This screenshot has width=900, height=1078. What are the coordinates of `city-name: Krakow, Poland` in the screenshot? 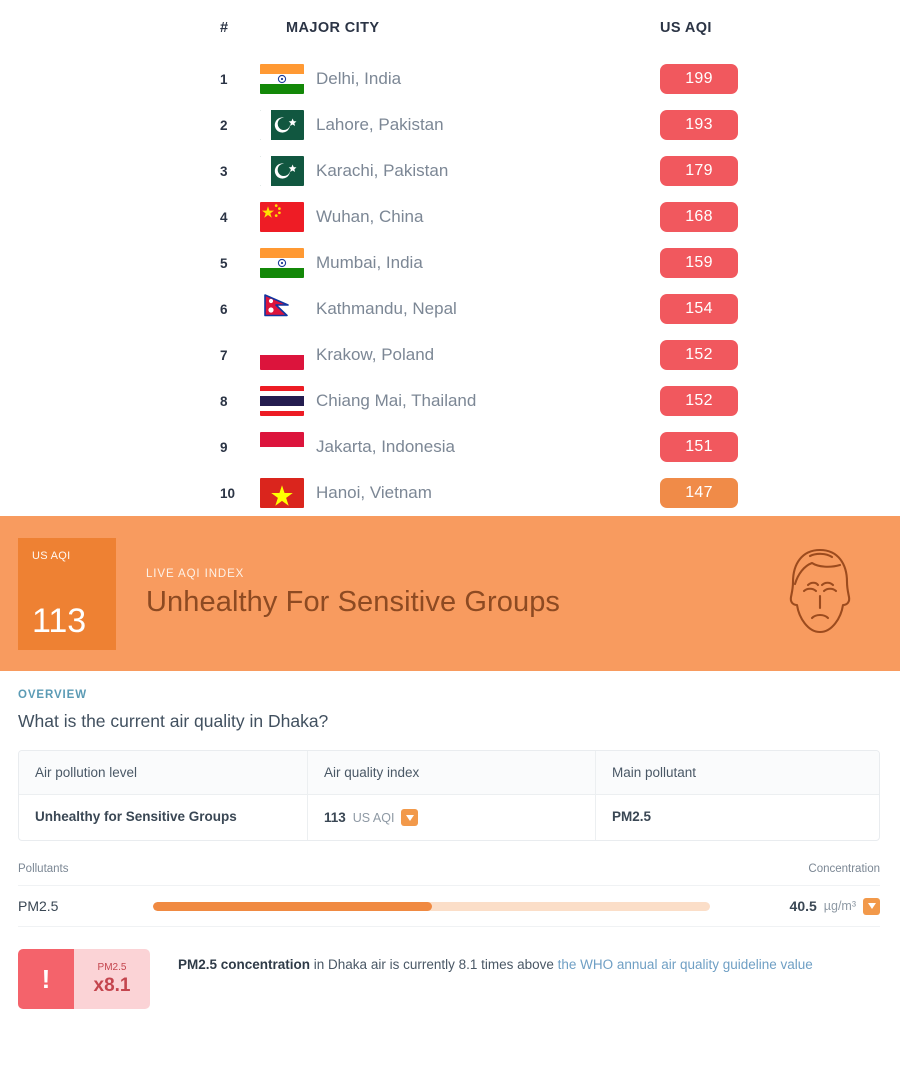 It's located at (375, 354).